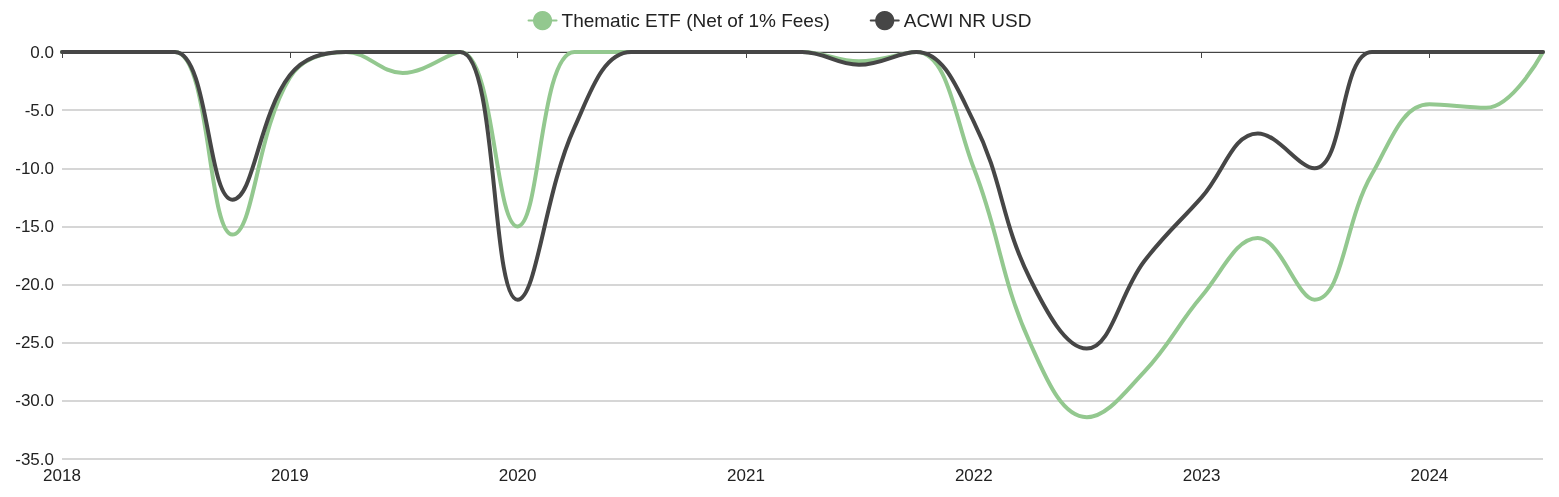 The image size is (1559, 497). I want to click on y-tick-label: 0.0, so click(42, 52).